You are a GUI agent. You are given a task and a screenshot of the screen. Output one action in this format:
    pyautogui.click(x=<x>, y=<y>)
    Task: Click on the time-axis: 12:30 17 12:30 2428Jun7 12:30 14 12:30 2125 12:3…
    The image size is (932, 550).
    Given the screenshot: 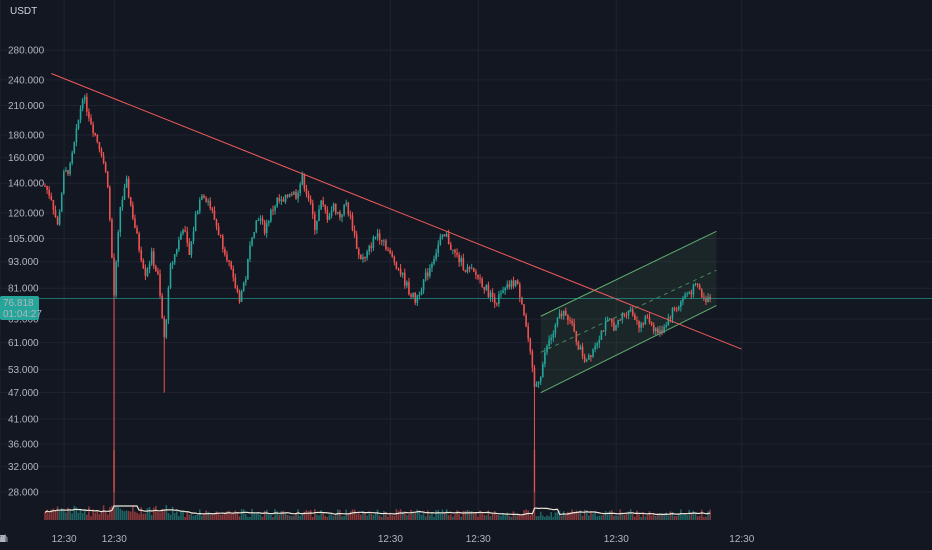 What is the action you would take?
    pyautogui.click(x=377, y=539)
    